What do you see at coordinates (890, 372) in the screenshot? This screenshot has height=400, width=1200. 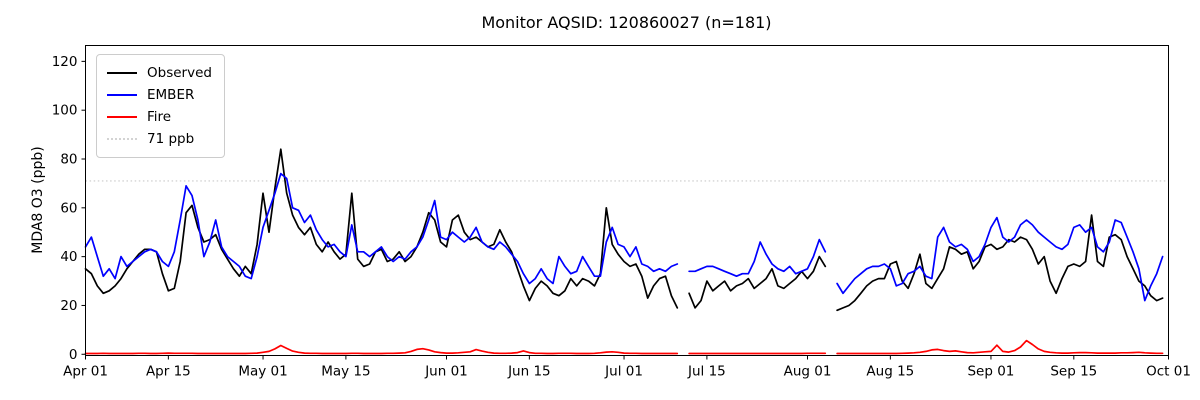 I see `x-tick-label: Aug 15` at bounding box center [890, 372].